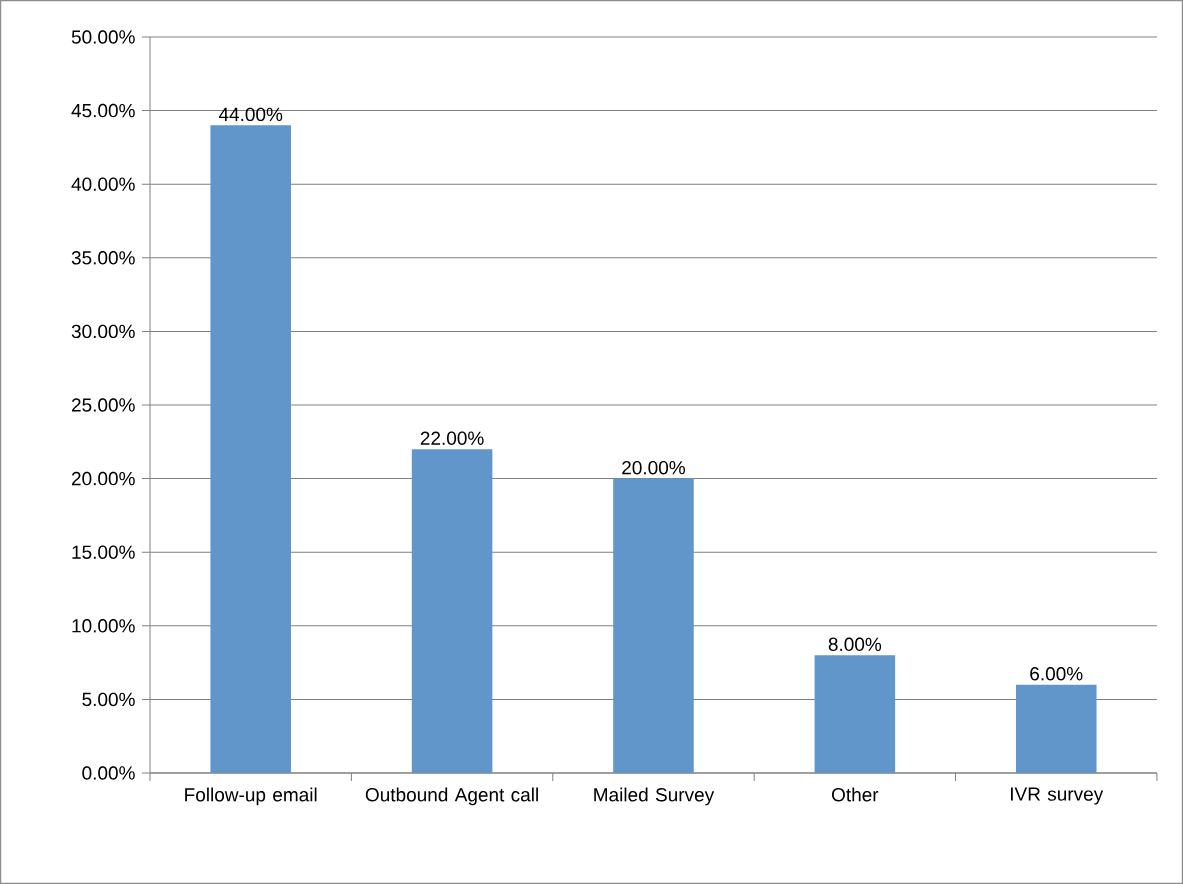 This screenshot has width=1183, height=884. Describe the element at coordinates (108, 773) in the screenshot. I see `y-tick-label: 0.00%` at that location.